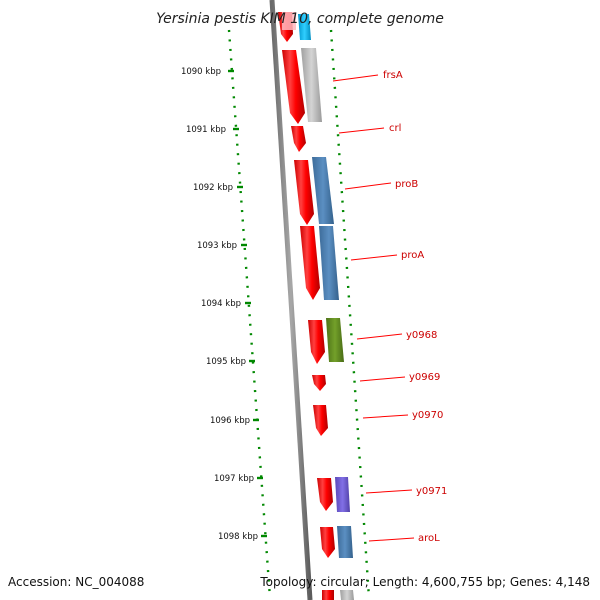 This screenshot has height=600, width=600. Describe the element at coordinates (206, 130) in the screenshot. I see `kbp-label: 1091 kbp` at that location.